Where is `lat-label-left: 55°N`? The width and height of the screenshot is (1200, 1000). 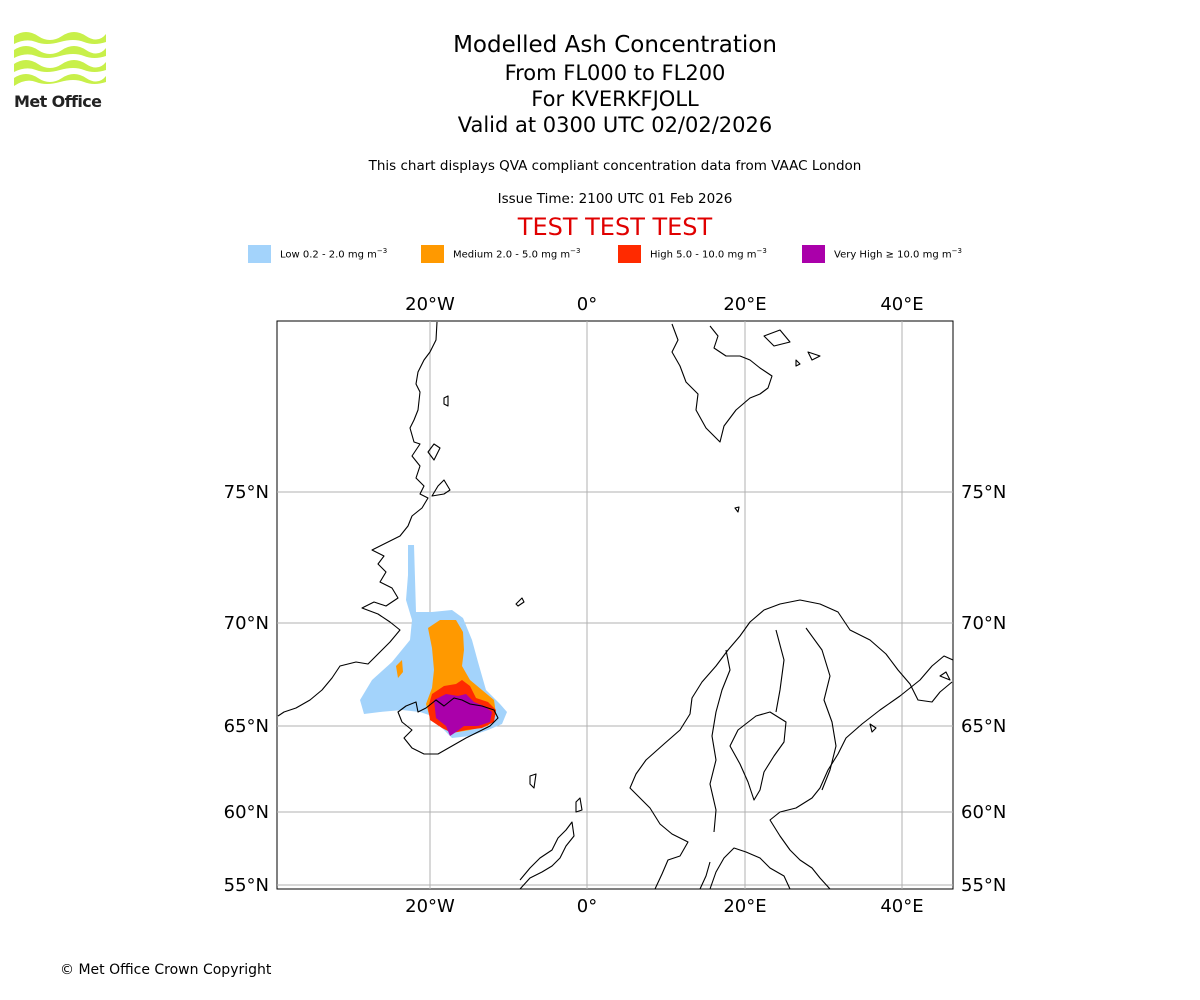 lat-label-left: 55°N is located at coordinates (246, 885).